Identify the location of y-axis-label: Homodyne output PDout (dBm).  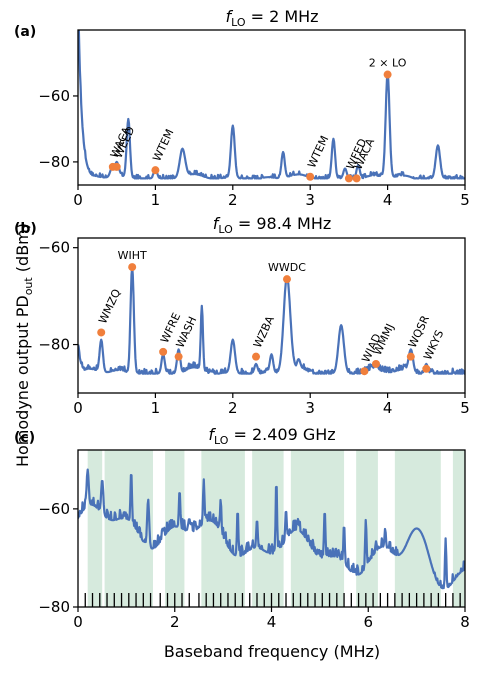
(24, 345).